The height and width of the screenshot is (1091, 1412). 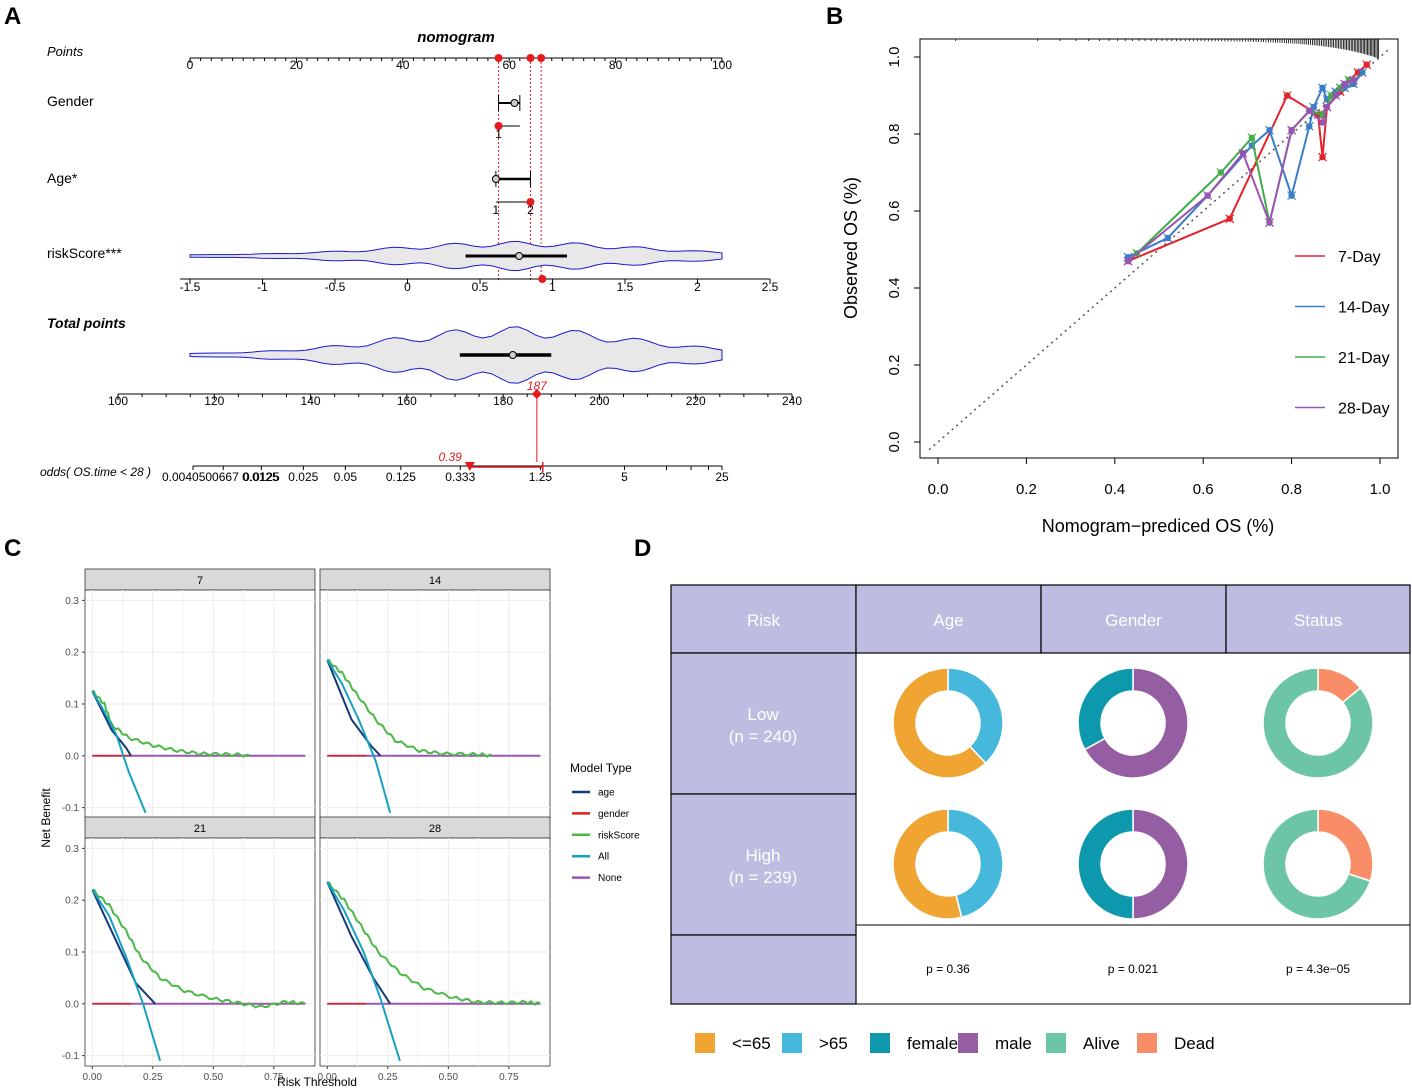 I want to click on riskscore-tick-label: 0.5, so click(x=480, y=287).